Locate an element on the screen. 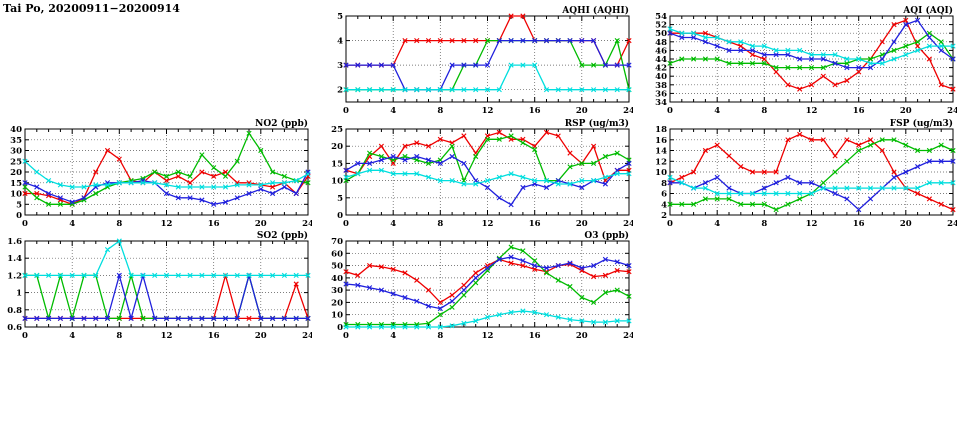 This screenshot has height=447, width=975. series-line-blue is located at coordinates (487, 283).